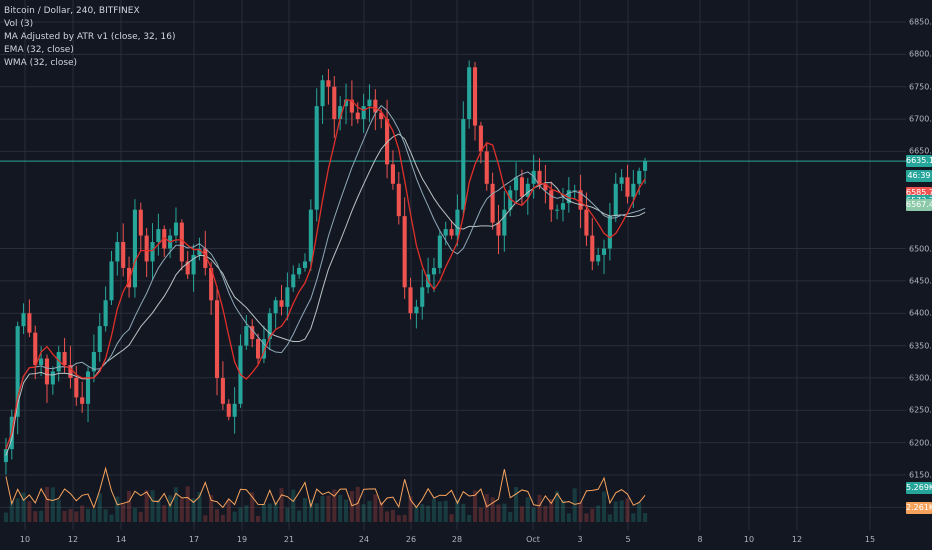 The image size is (932, 550). I want to click on price-label: 6200.0, so click(920, 443).